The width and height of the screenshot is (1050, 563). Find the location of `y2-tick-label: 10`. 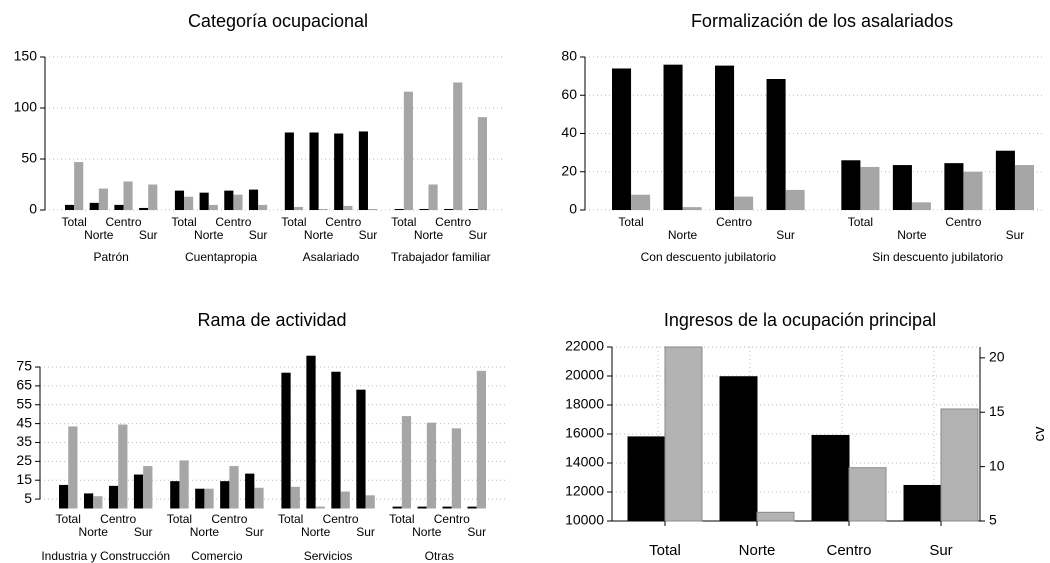

y2-tick-label: 10 is located at coordinates (997, 465).